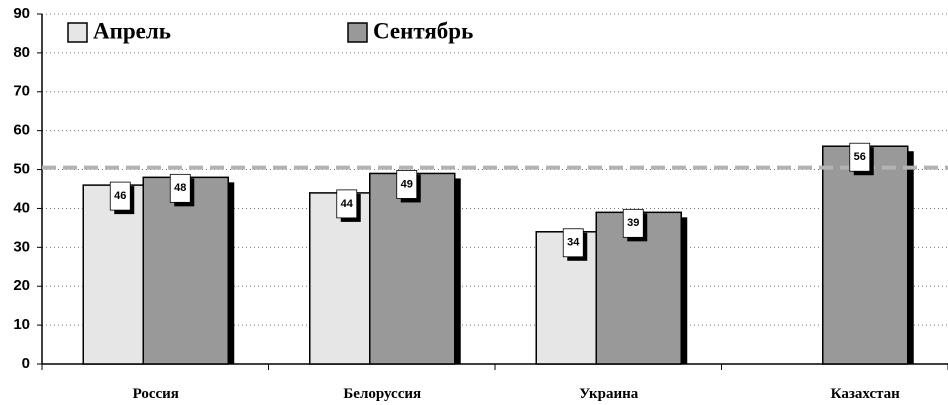 The width and height of the screenshot is (948, 405). Describe the element at coordinates (132, 30) in the screenshot. I see `legend-label: Апрель` at that location.